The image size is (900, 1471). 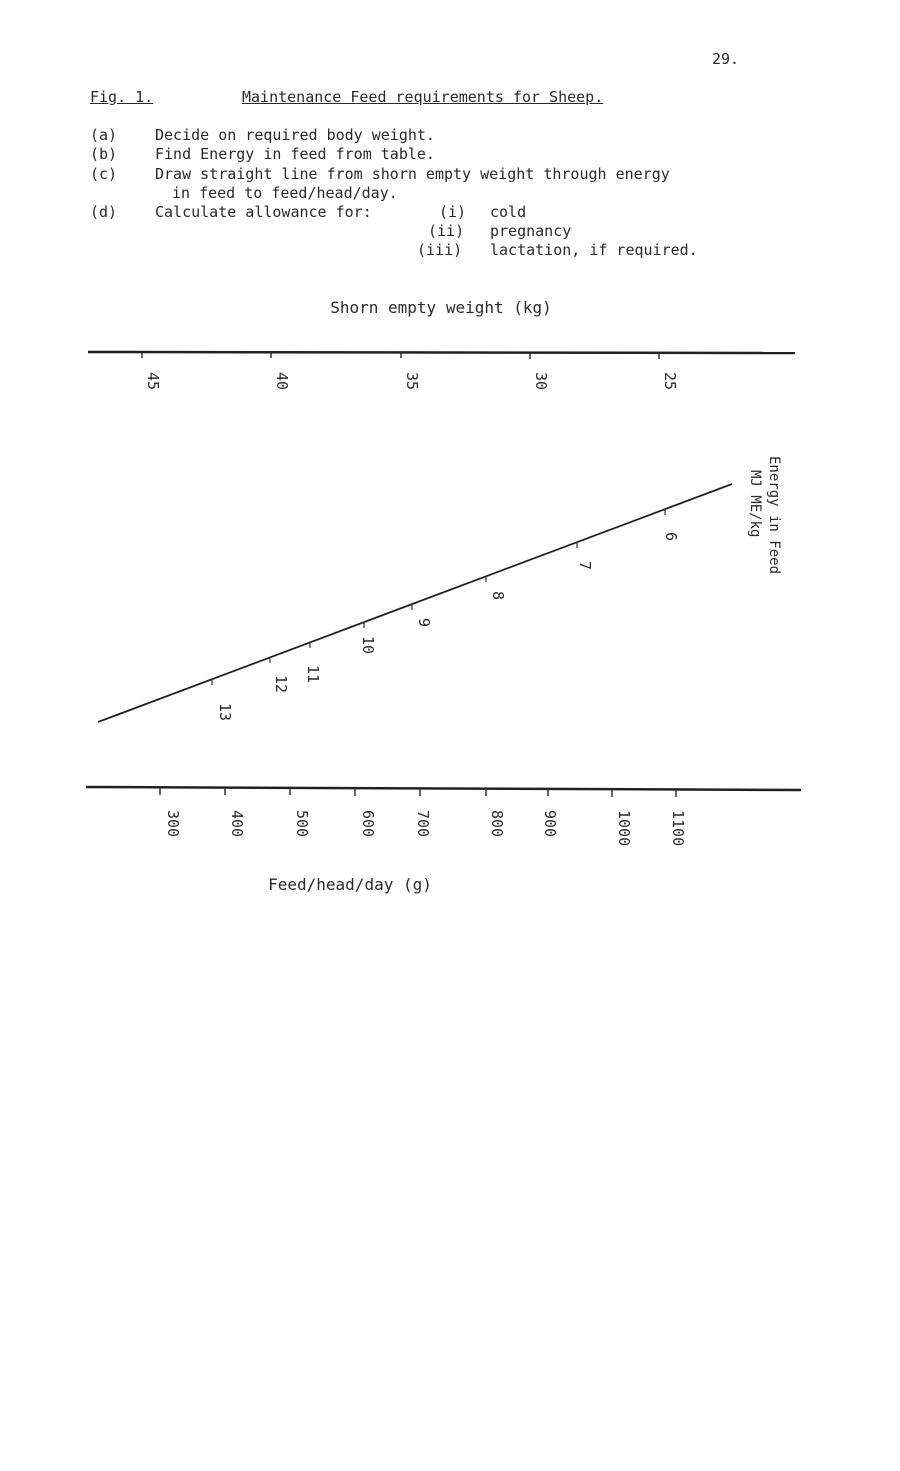 I want to click on top-tick-label-25: 25, so click(x=670, y=381).